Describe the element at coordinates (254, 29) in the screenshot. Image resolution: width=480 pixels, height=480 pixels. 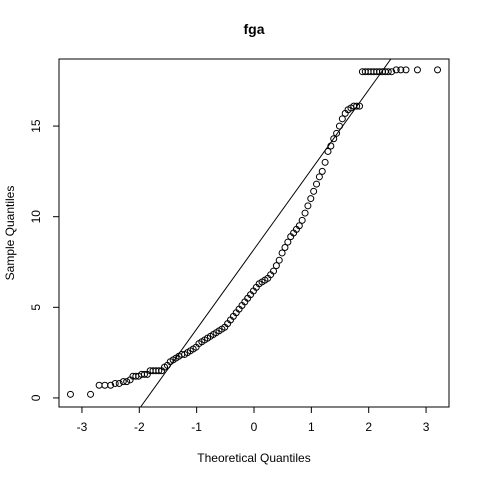
I see `chart-title: fga` at that location.